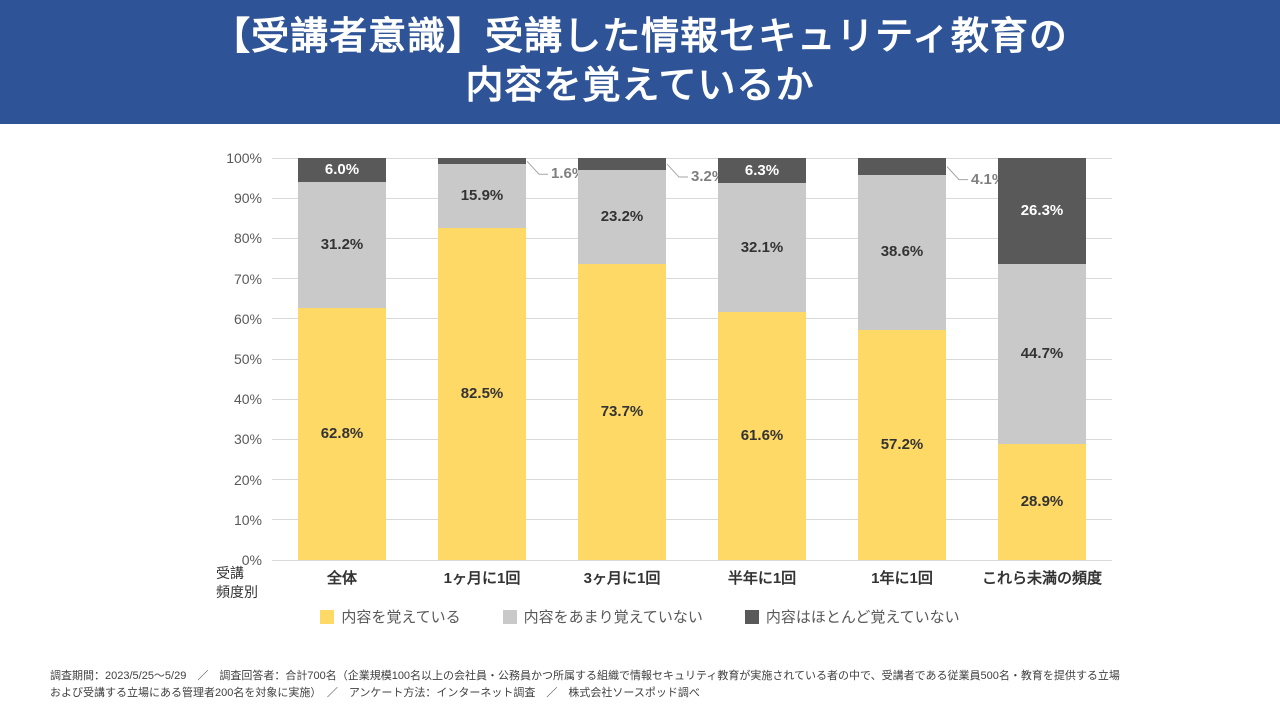  I want to click on legend-label: 内容をあまり覚えていない, so click(613, 617).